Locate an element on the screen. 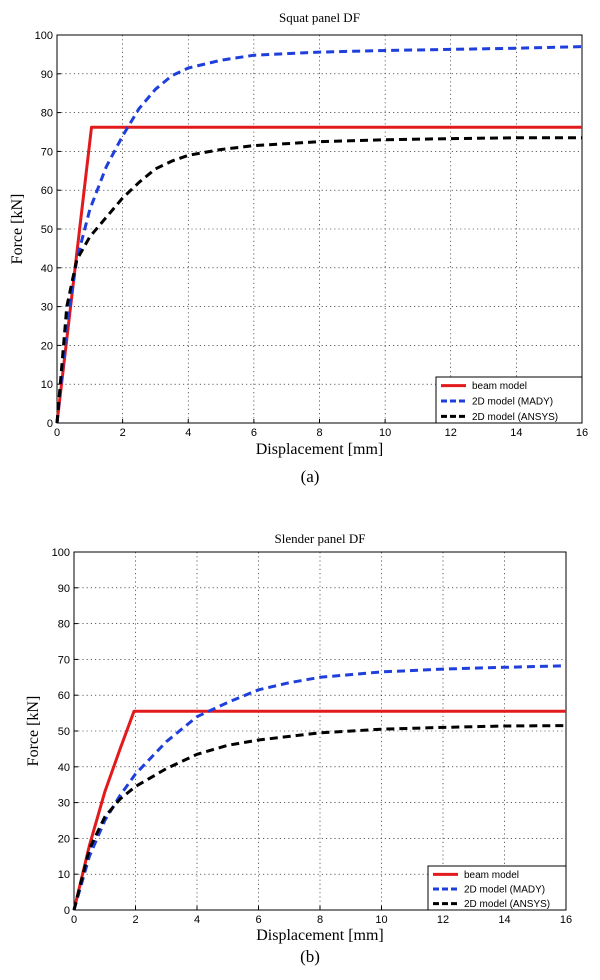  chart-title: Slender panel DF is located at coordinates (320, 538).